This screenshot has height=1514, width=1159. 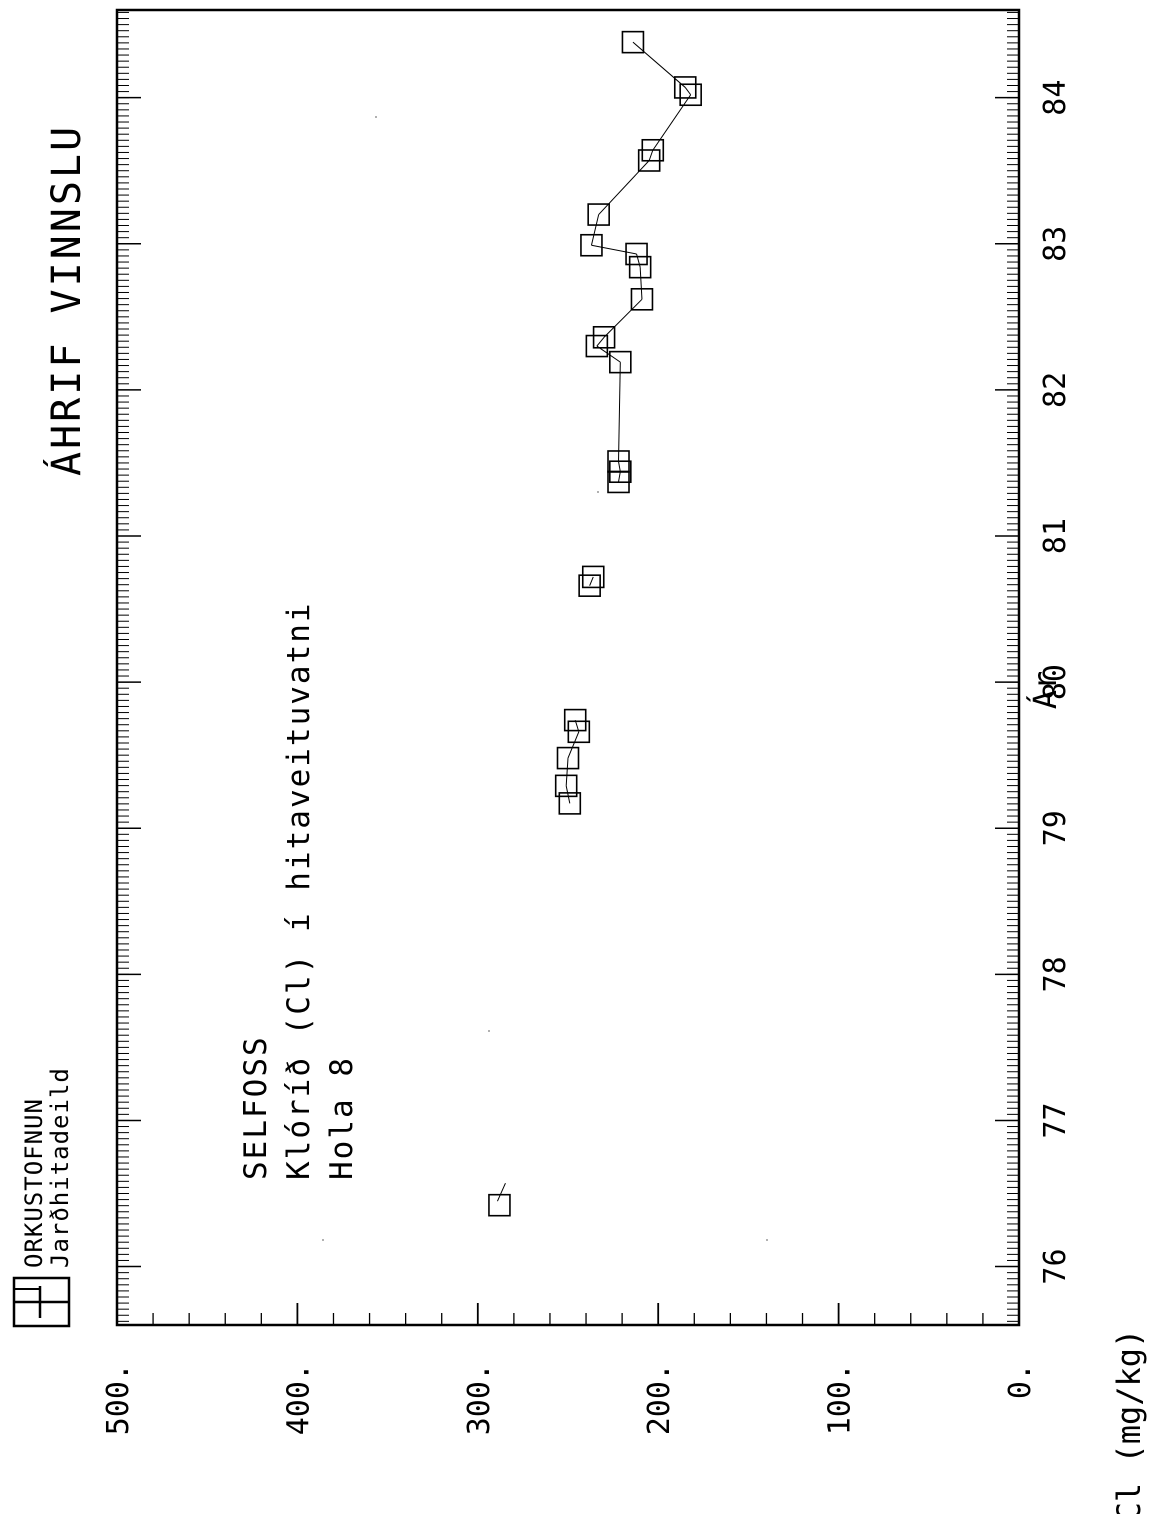 What do you see at coordinates (256, 1107) in the screenshot?
I see `annotation-location: SELFOSS` at bounding box center [256, 1107].